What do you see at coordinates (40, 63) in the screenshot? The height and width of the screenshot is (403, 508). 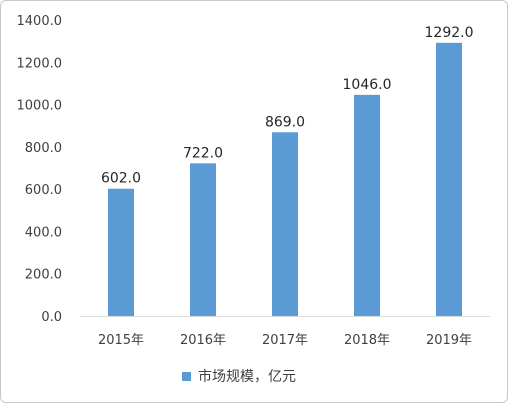 I see `y-tick-label-6: 1200.0` at bounding box center [40, 63].